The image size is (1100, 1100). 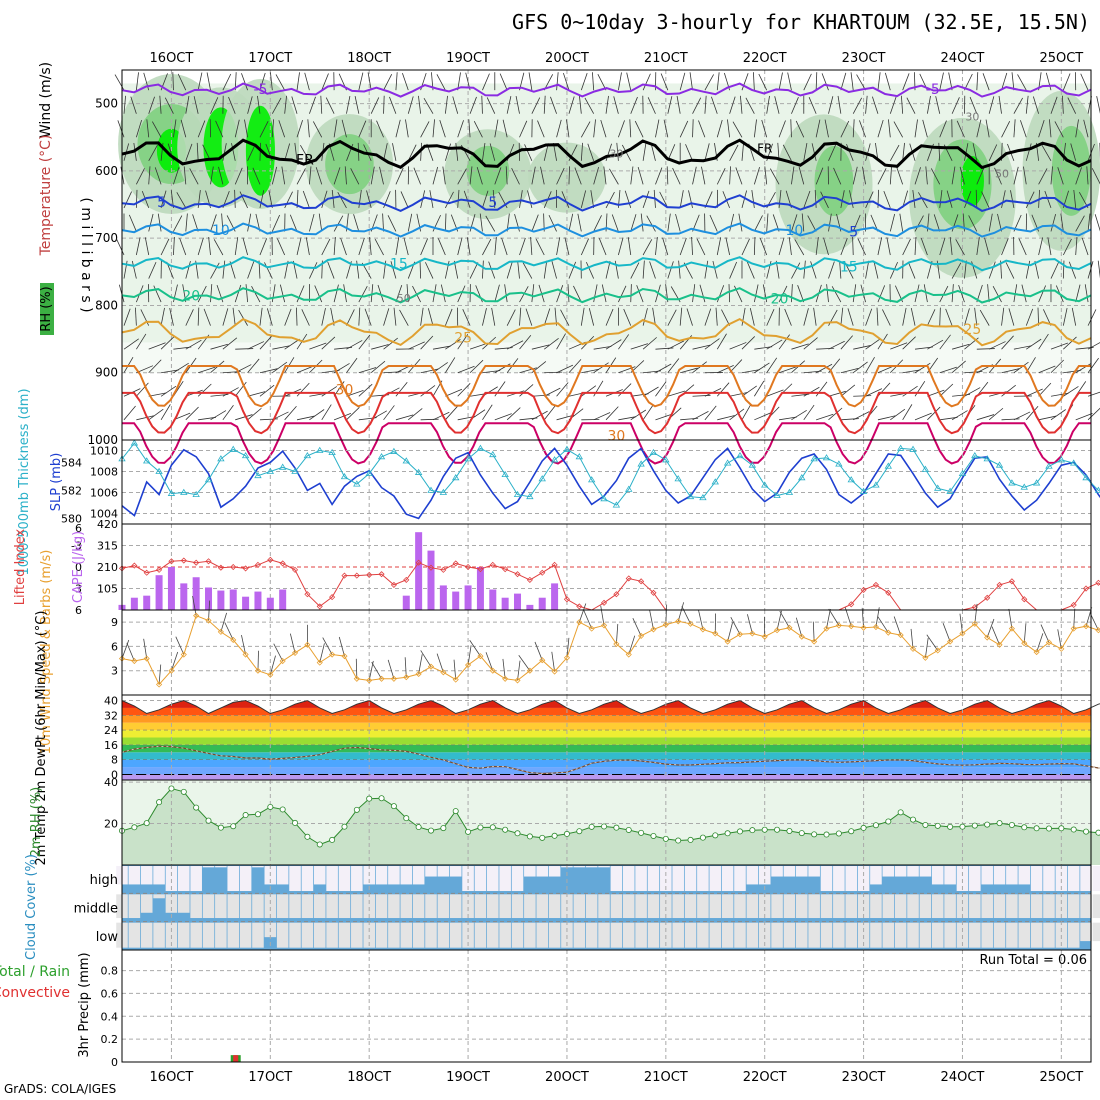 What do you see at coordinates (36, 822) in the screenshot?
I see `rh-axis-label: 2m RH (%)` at bounding box center [36, 822].